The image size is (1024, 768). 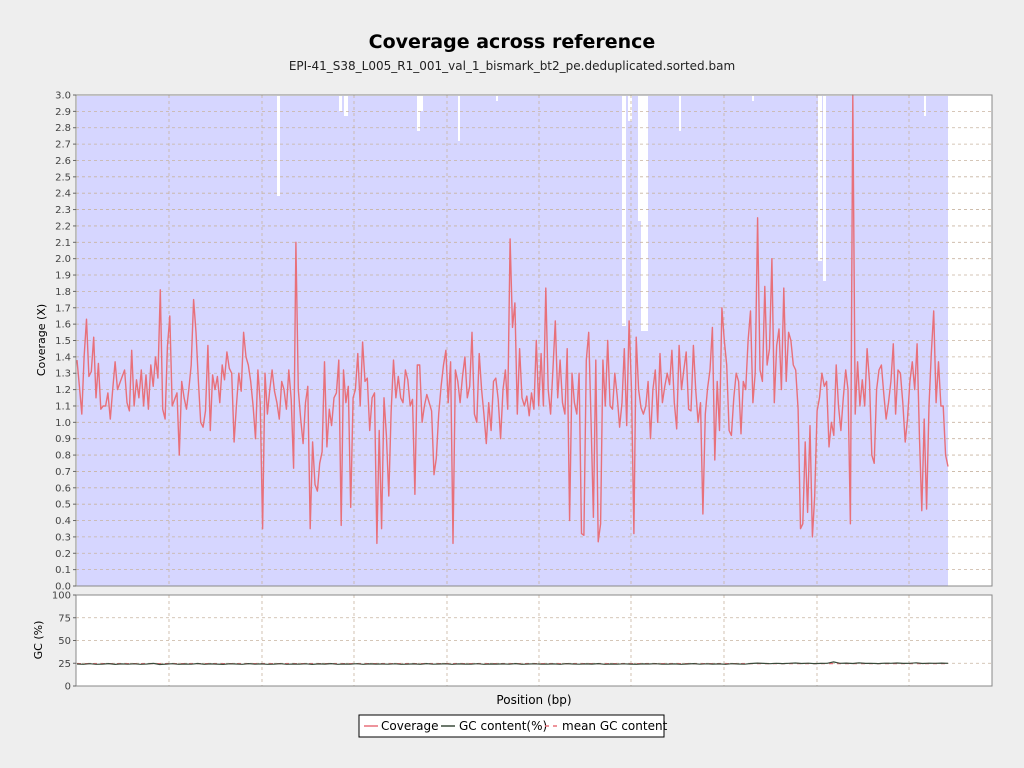 What do you see at coordinates (63, 341) in the screenshot?
I see `coverage-tick-label: 1.5` at bounding box center [63, 341].